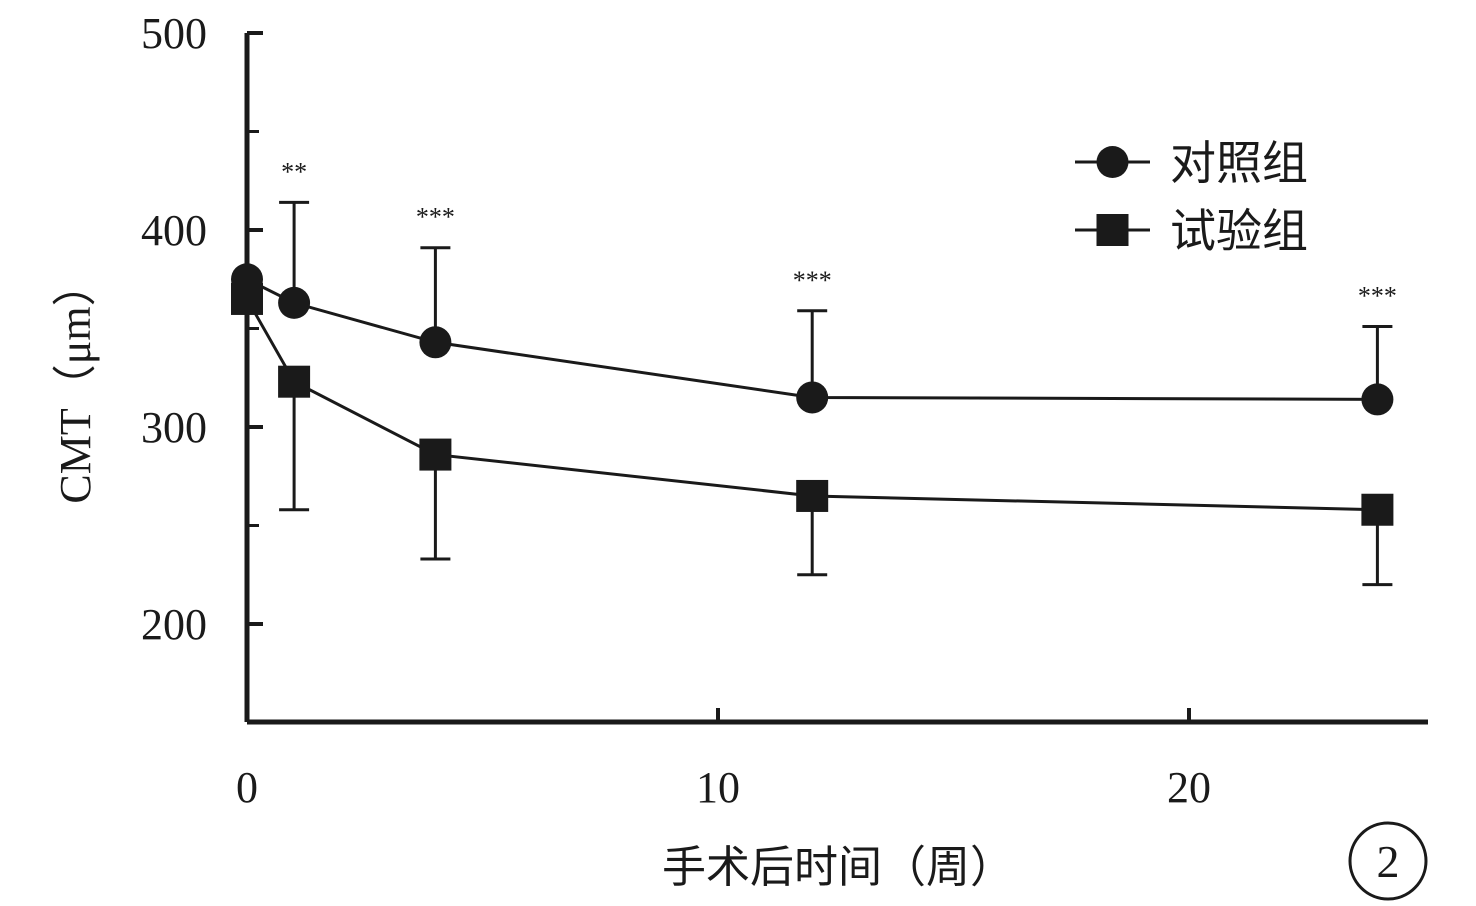 The height and width of the screenshot is (906, 1476). I want to click on x-axis-title: 手术后时间（周）, so click(838, 867).